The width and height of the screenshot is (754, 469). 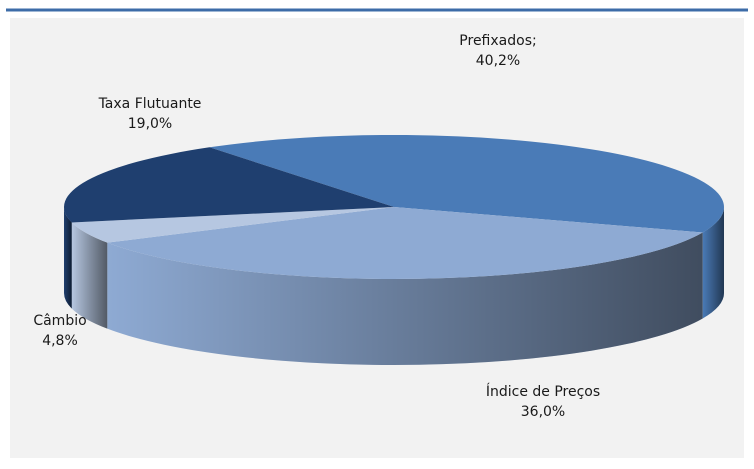 What do you see at coordinates (543, 412) in the screenshot?
I see `slice-value-label: 36,0%` at bounding box center [543, 412].